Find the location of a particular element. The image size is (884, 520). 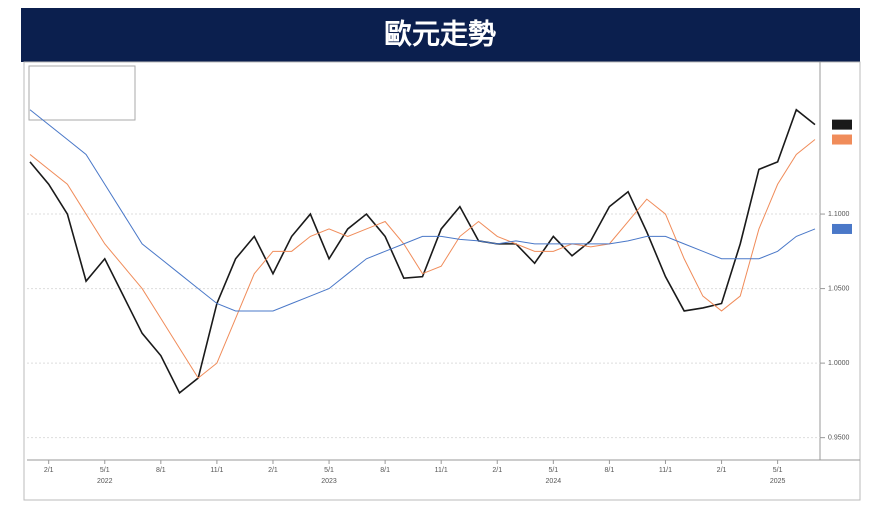

y-tick-label: 1.0500 is located at coordinates (839, 288).